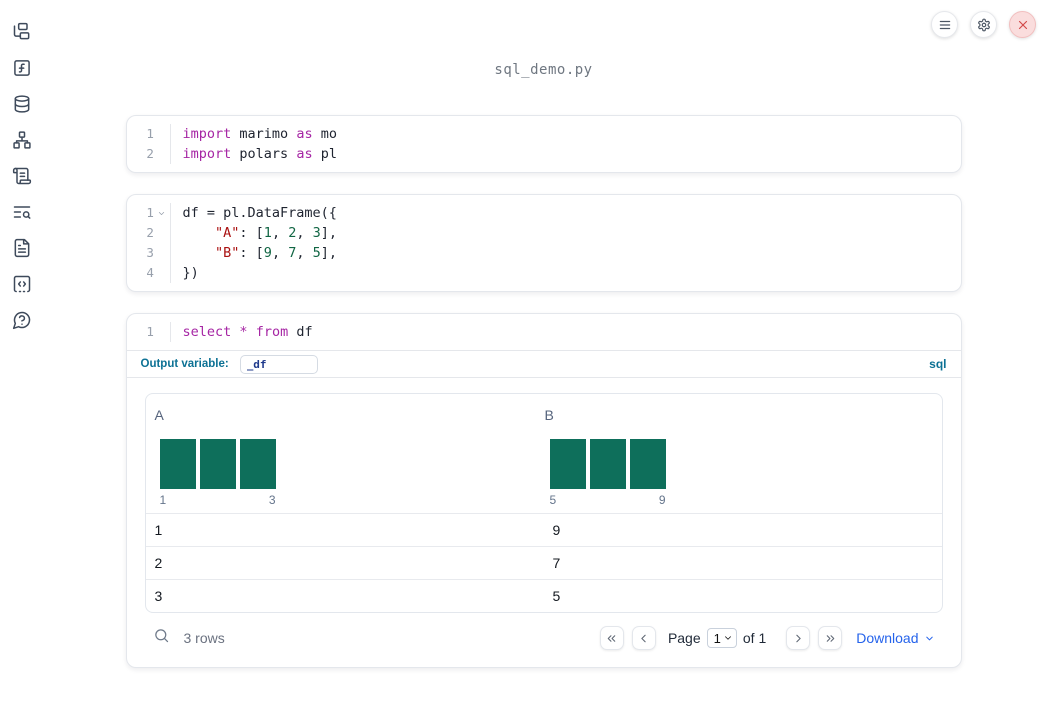 This screenshot has height=713, width=1043. I want to click on shutdown-button, so click(1022, 24).